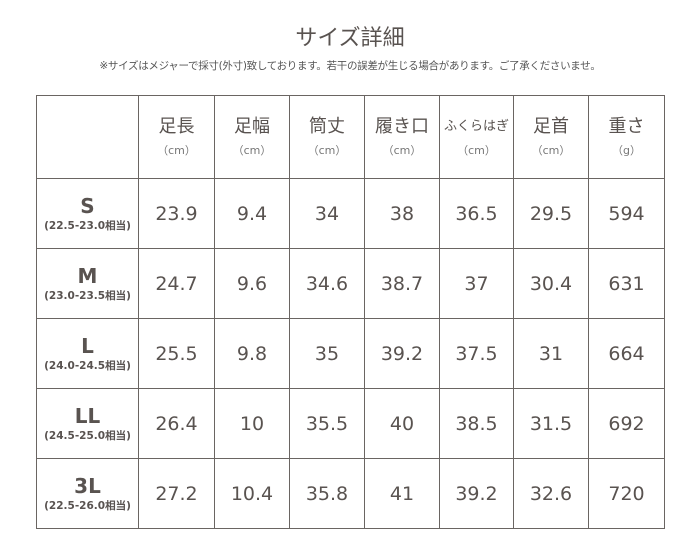  What do you see at coordinates (87, 276) in the screenshot?
I see `size-label: M` at bounding box center [87, 276].